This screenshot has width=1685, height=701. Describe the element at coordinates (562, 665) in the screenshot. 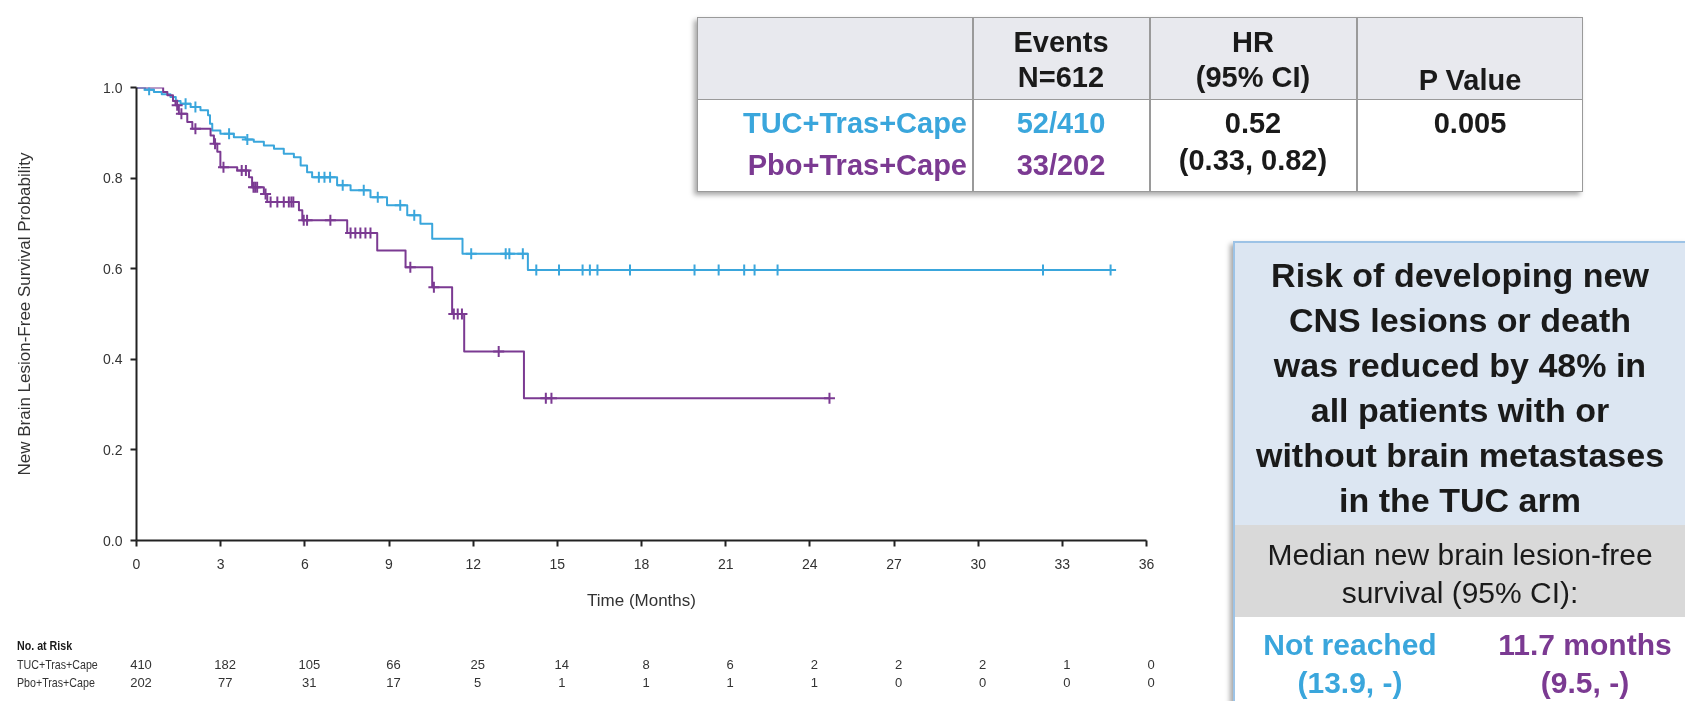

I see `text: 14` at that location.